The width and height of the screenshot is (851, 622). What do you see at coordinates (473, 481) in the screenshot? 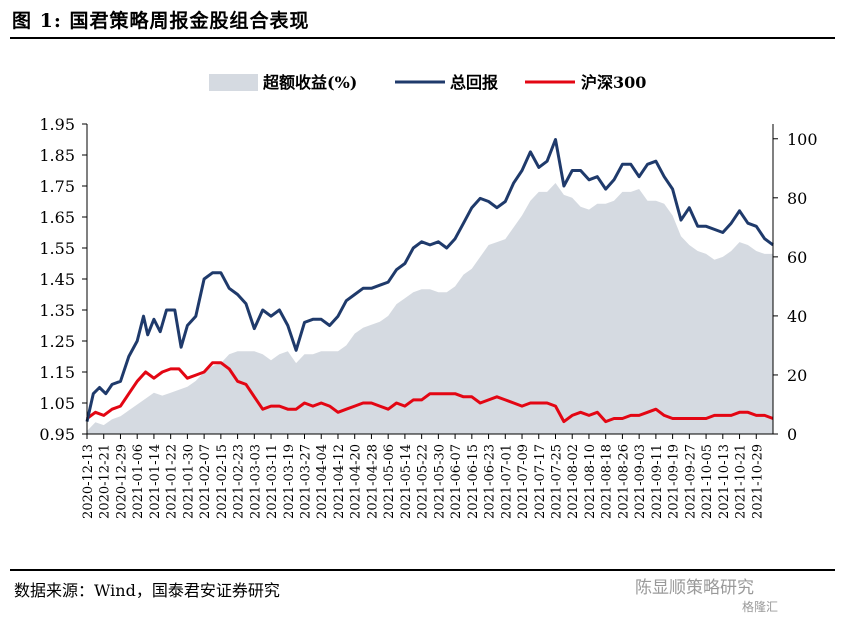
I see `x-tick-label: 2021-06-15` at bounding box center [473, 481].